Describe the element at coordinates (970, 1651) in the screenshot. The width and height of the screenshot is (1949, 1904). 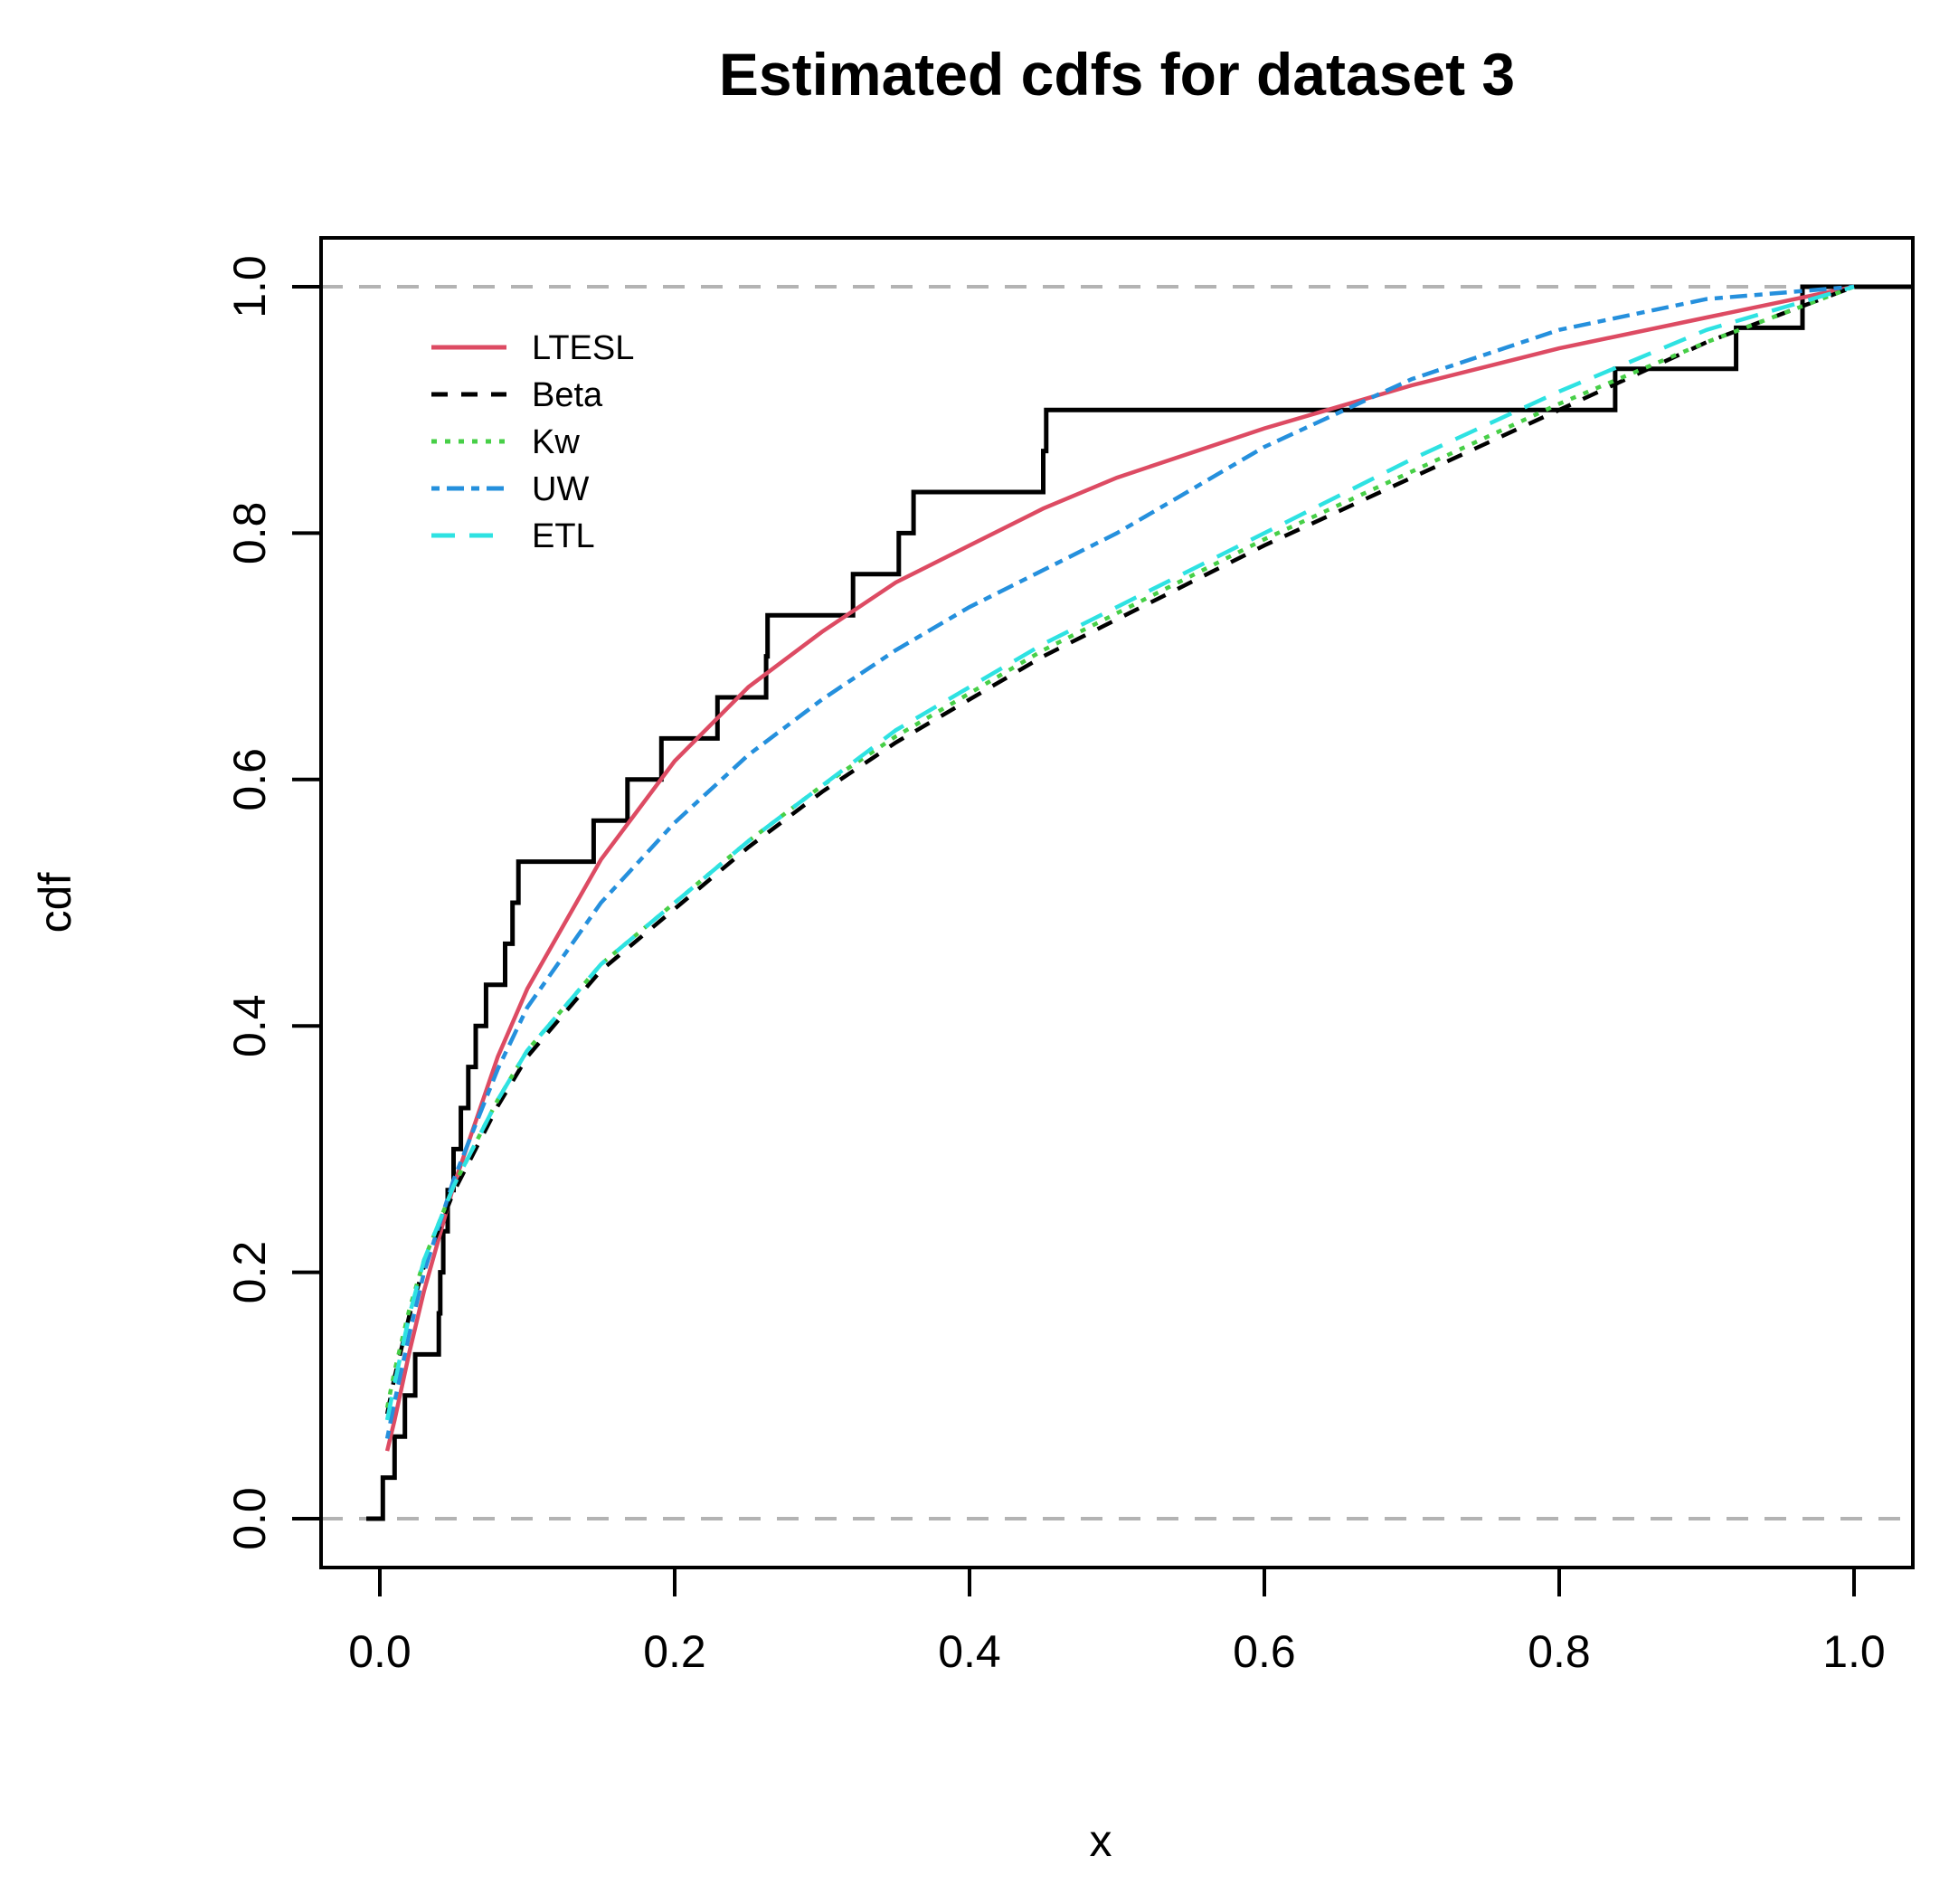
I see `x-tick-label: 0.4` at that location.